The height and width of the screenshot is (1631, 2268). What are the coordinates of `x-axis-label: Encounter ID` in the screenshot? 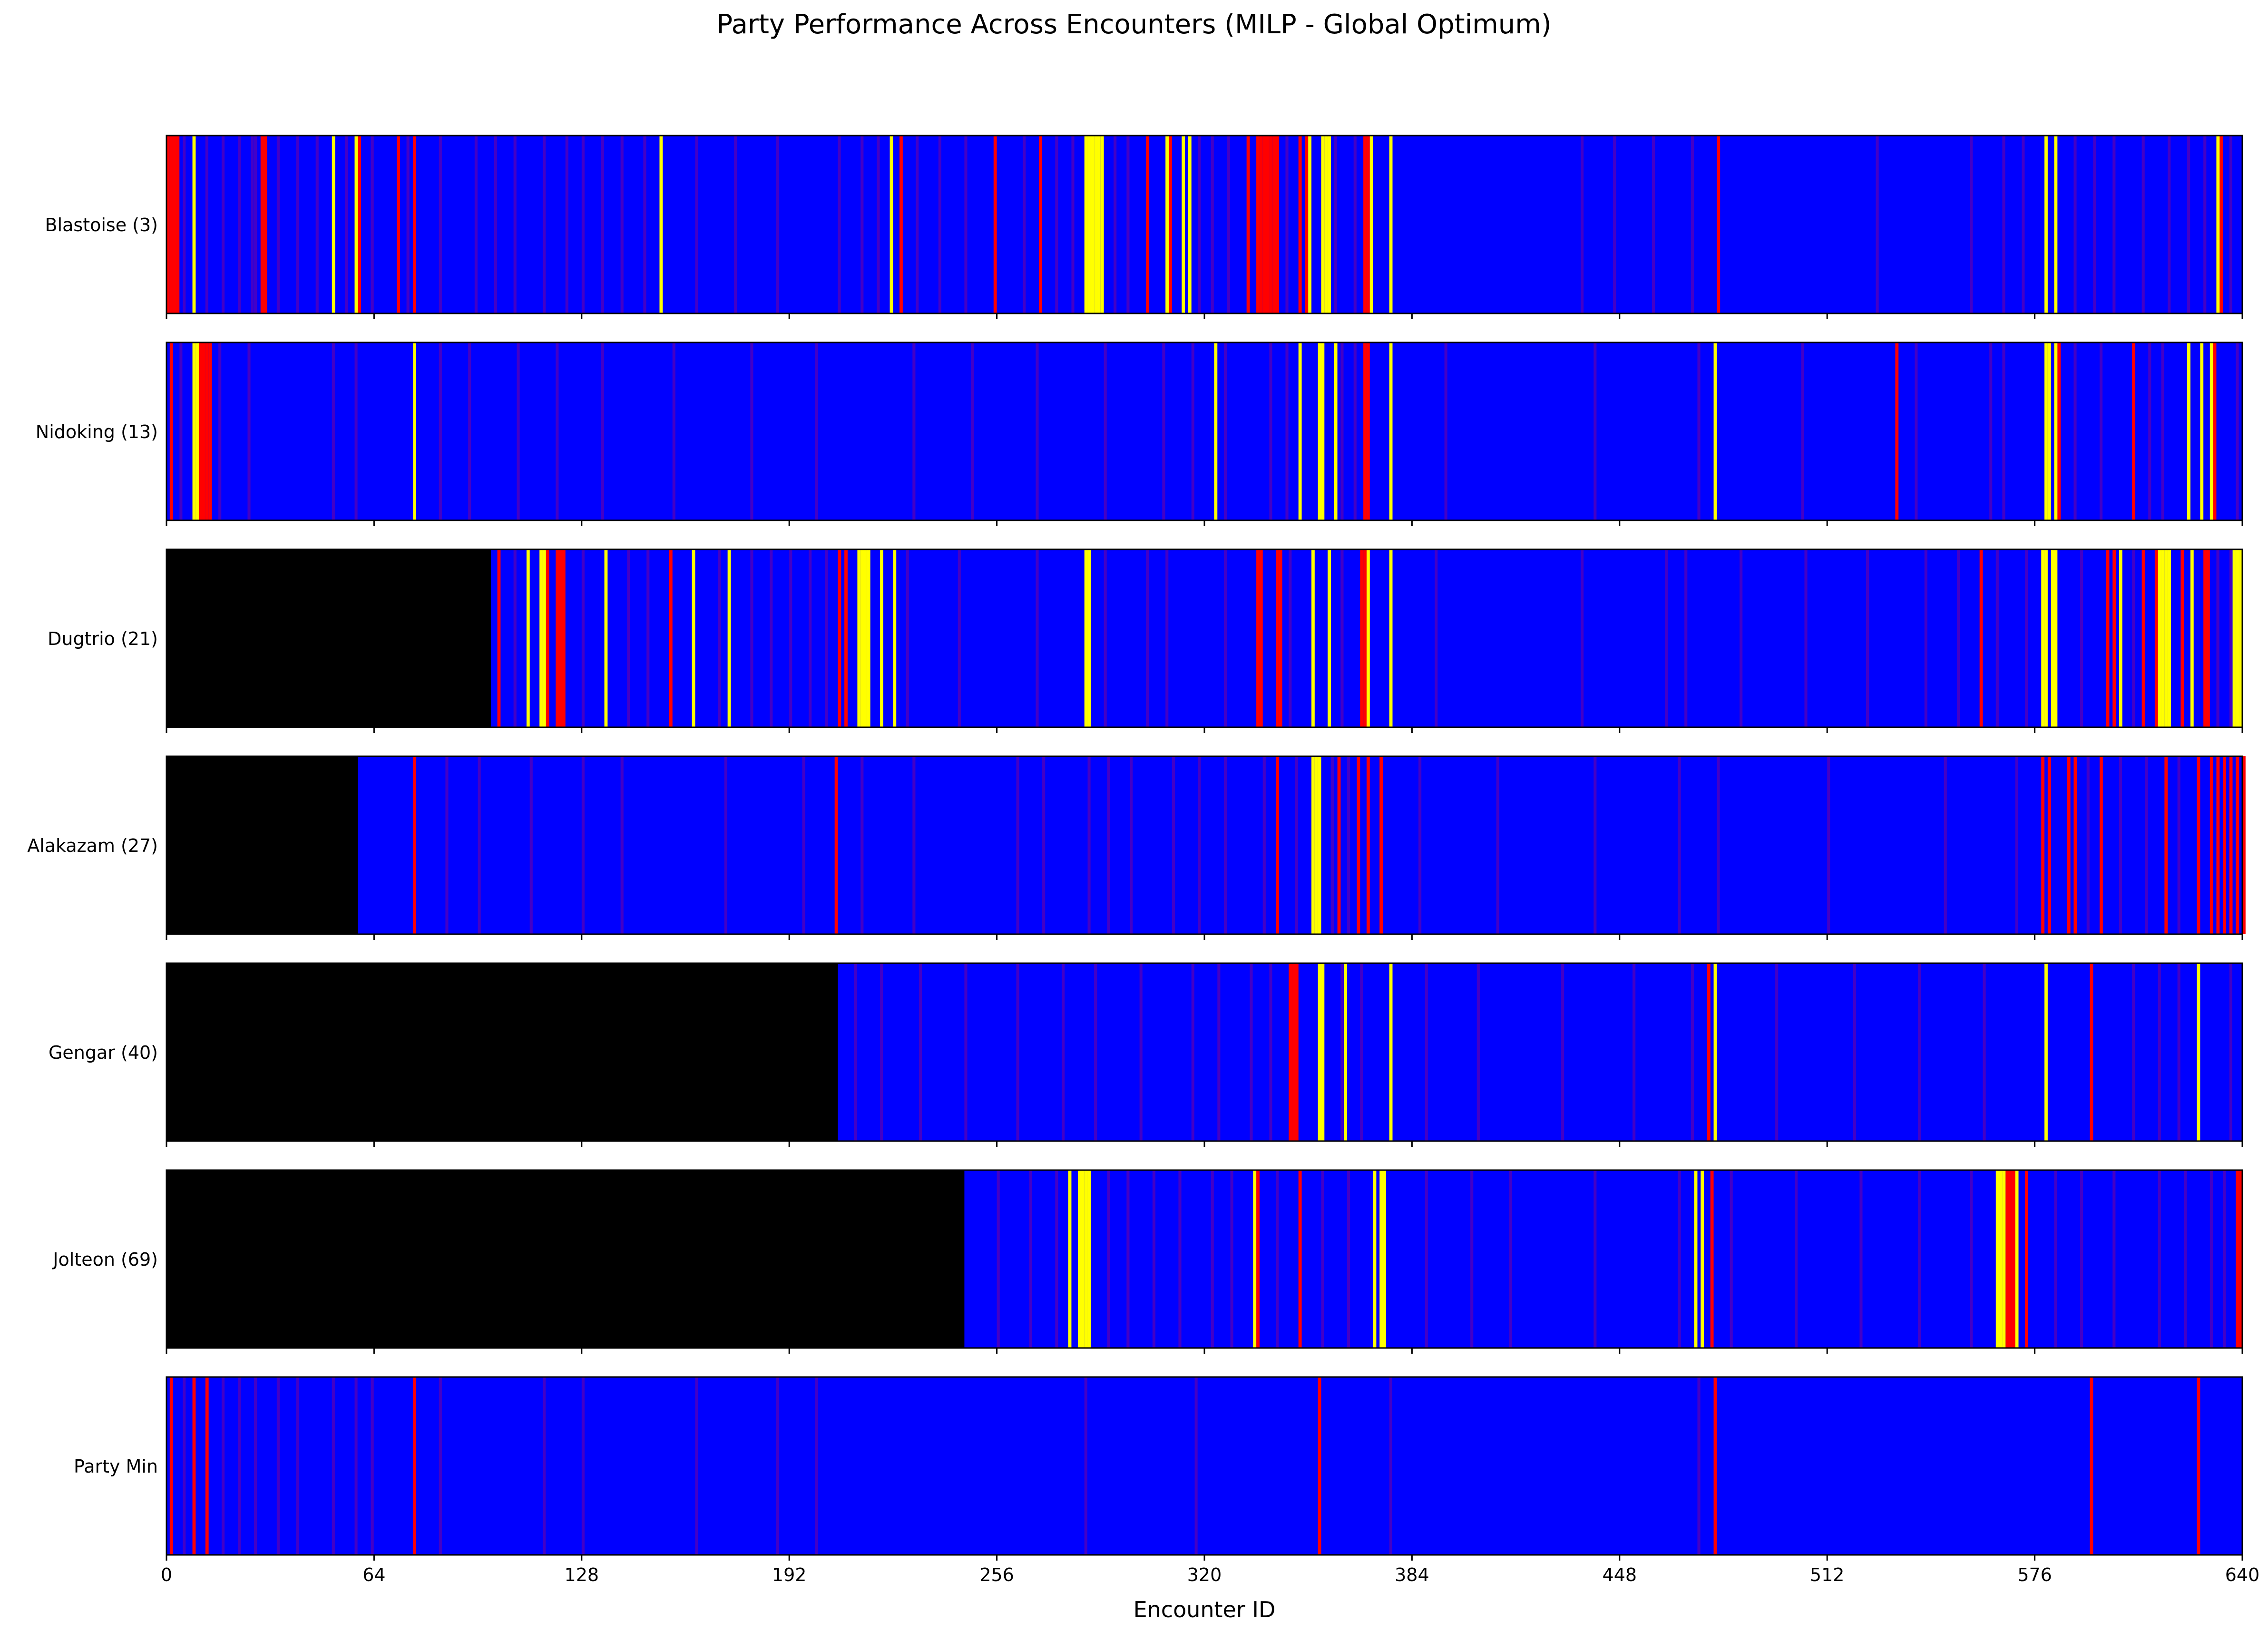 It's located at (1205, 1609).